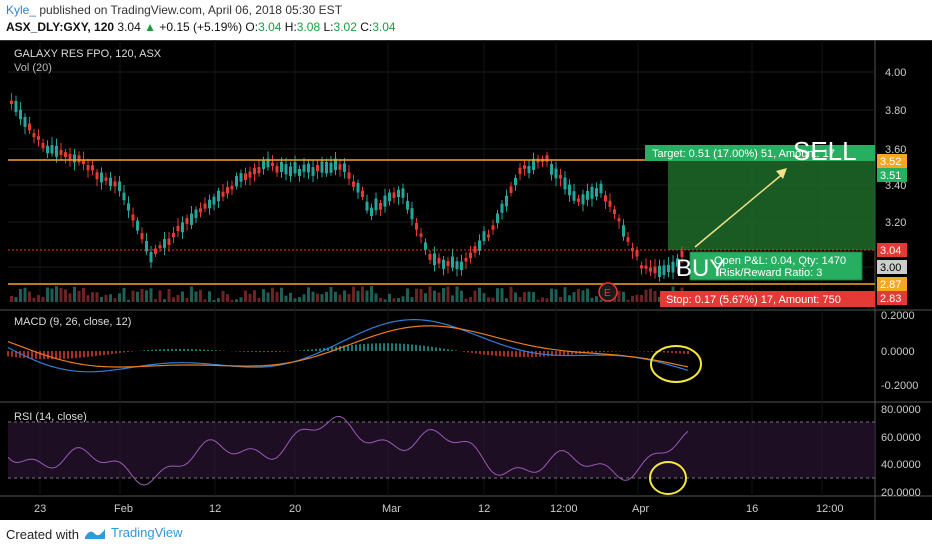 The width and height of the screenshot is (932, 550). I want to click on position-info-box, so click(776, 266).